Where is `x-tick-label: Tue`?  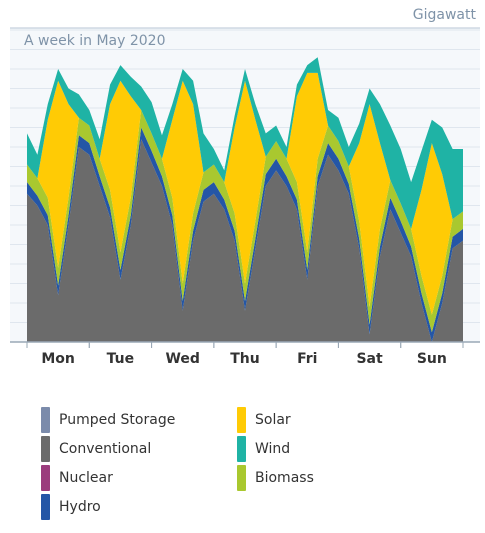 x-tick-label: Tue is located at coordinates (120, 359).